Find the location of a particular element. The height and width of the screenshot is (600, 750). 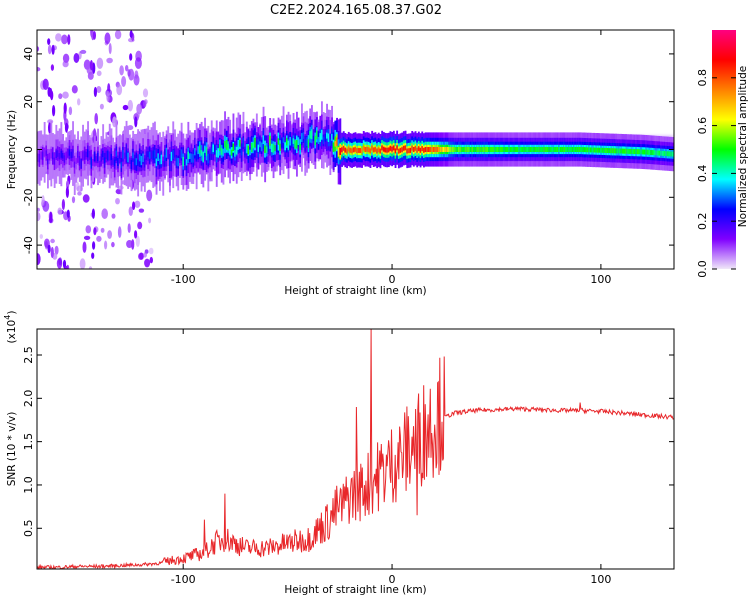

y-tick-label: 20 is located at coordinates (28, 102).